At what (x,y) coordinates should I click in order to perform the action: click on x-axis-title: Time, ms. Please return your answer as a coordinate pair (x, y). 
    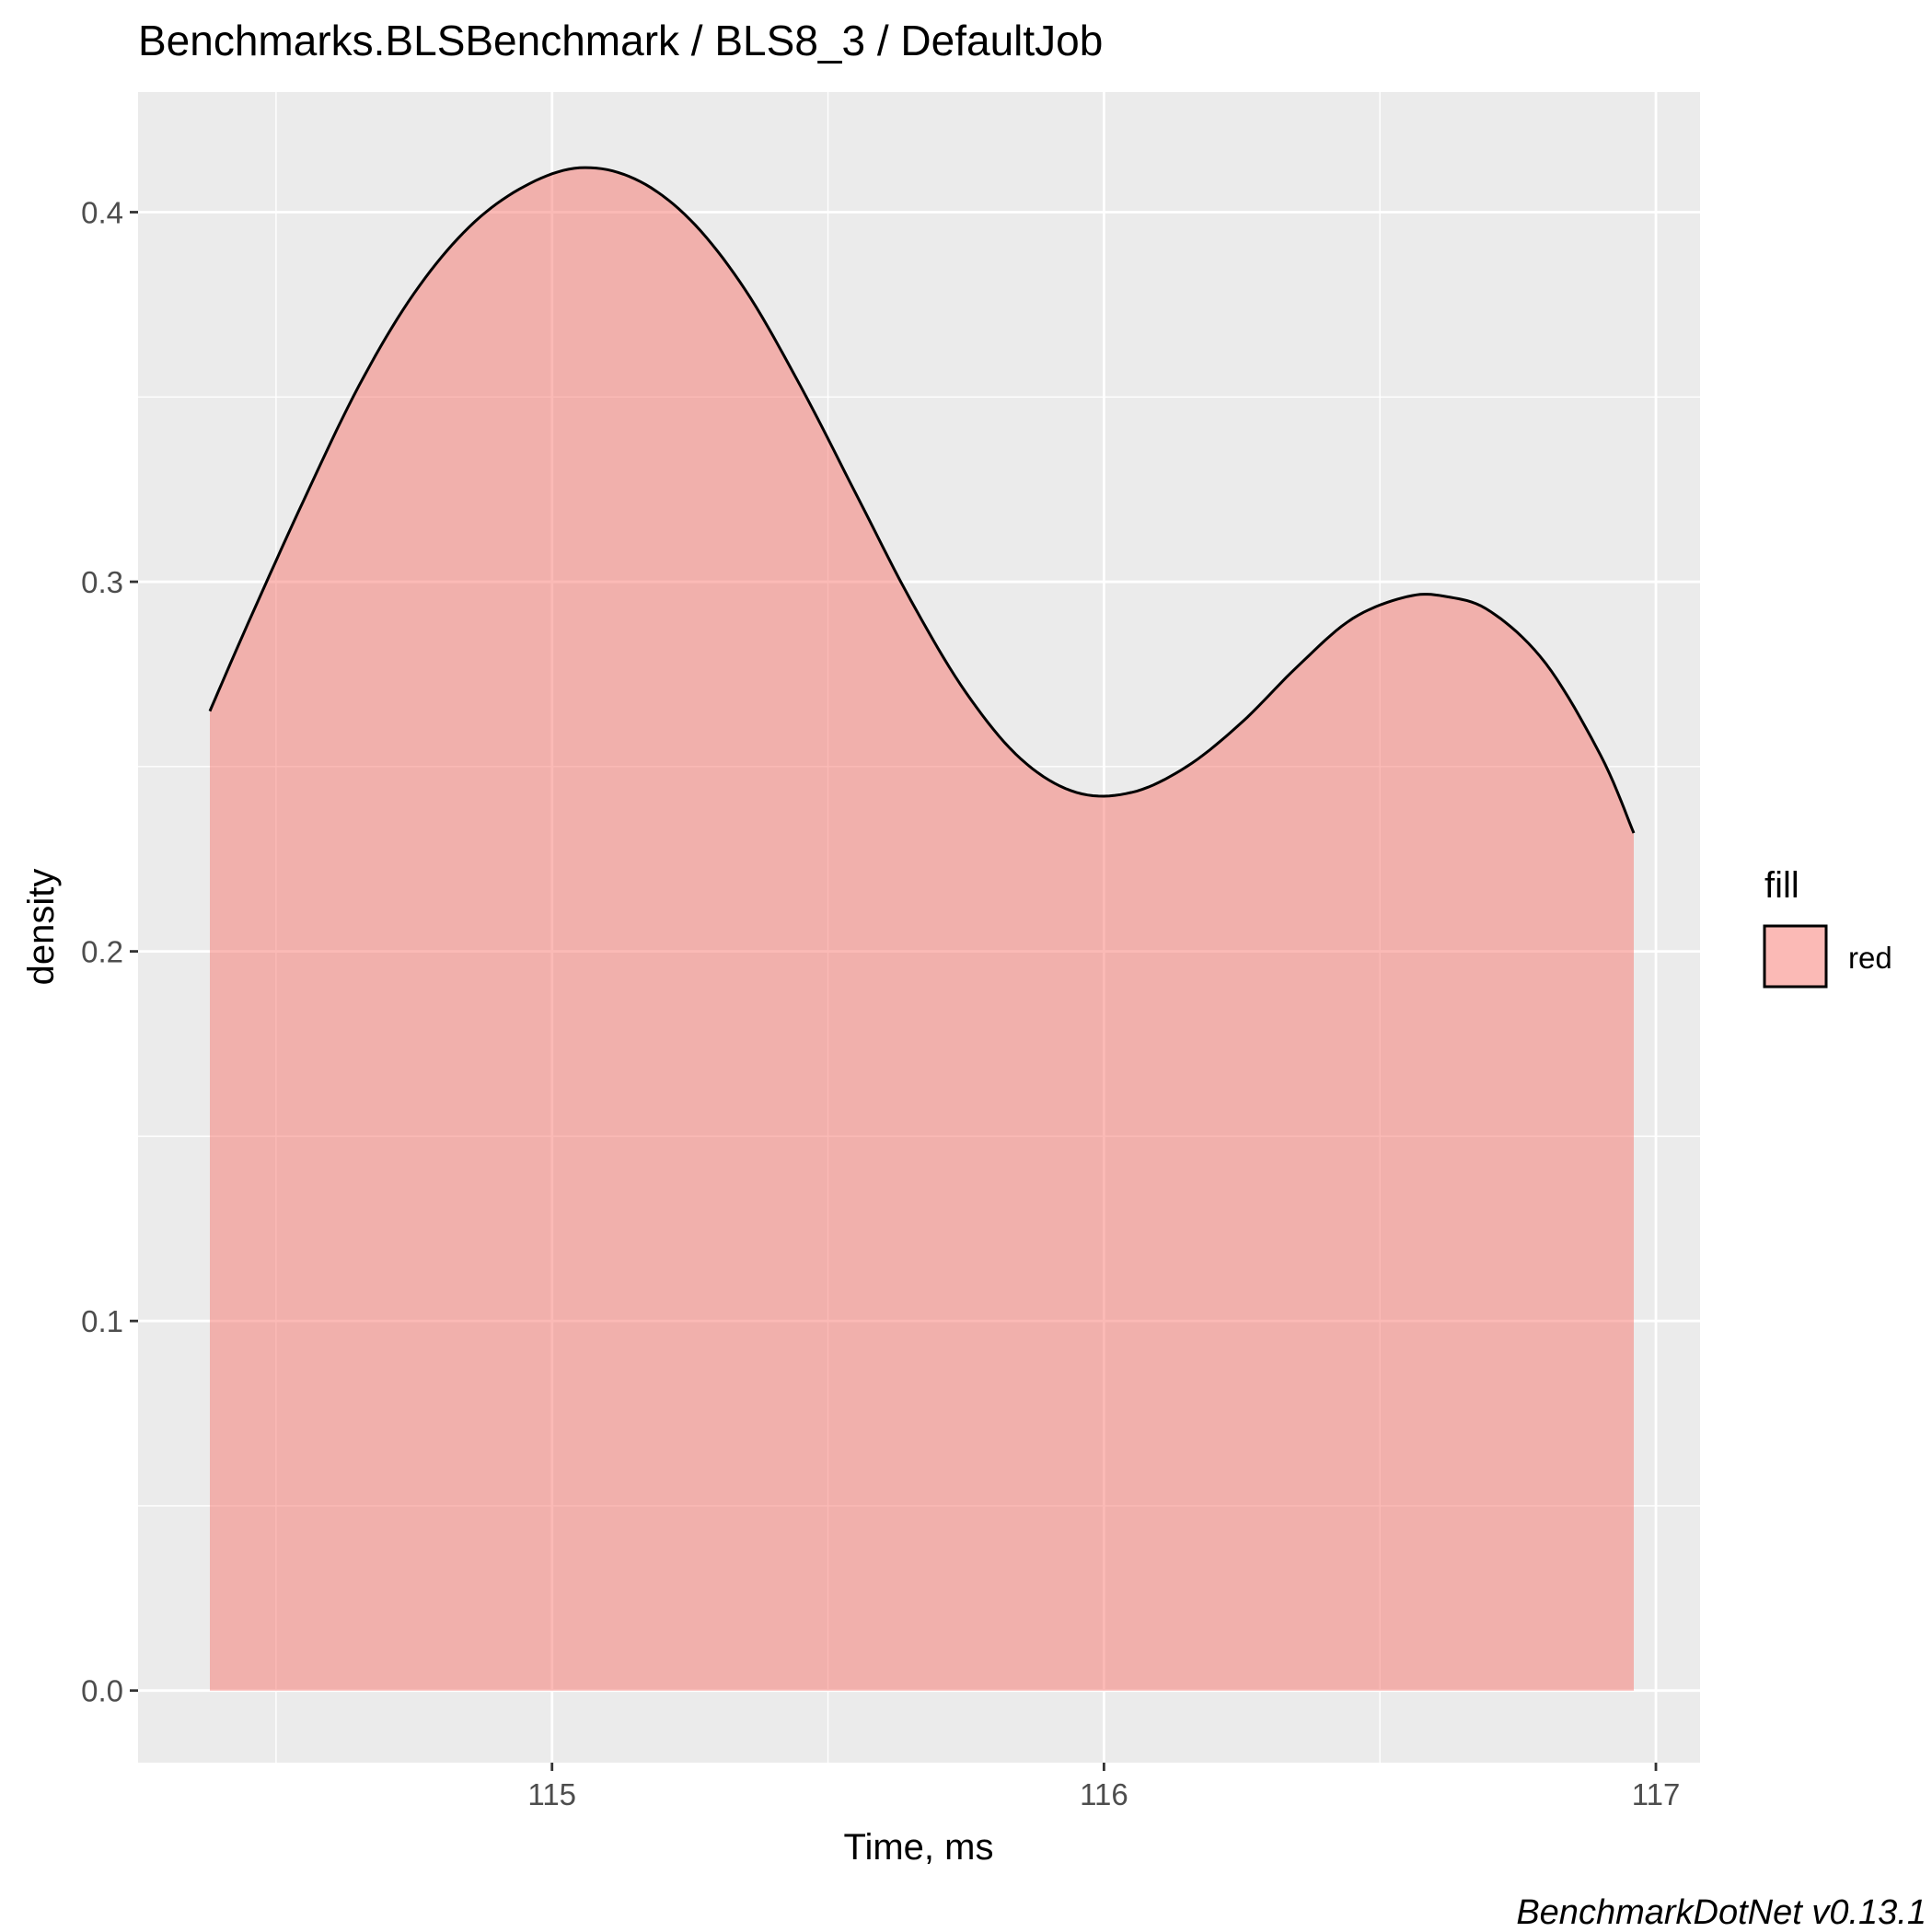
    Looking at the image, I should click on (919, 1848).